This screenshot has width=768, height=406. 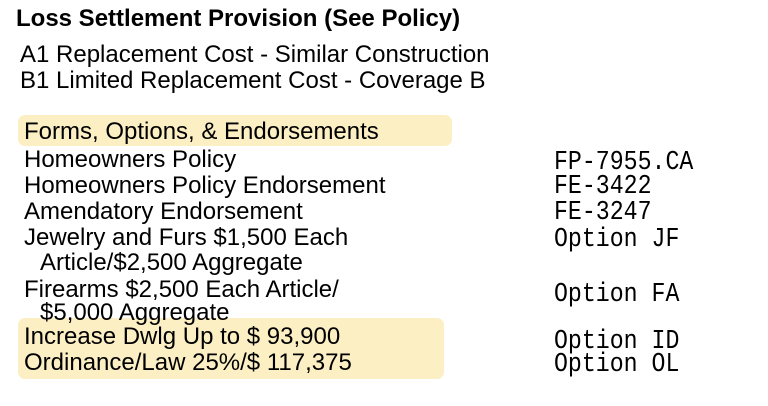 What do you see at coordinates (130, 159) in the screenshot?
I see `form-desc-1: Homeowners Policy` at bounding box center [130, 159].